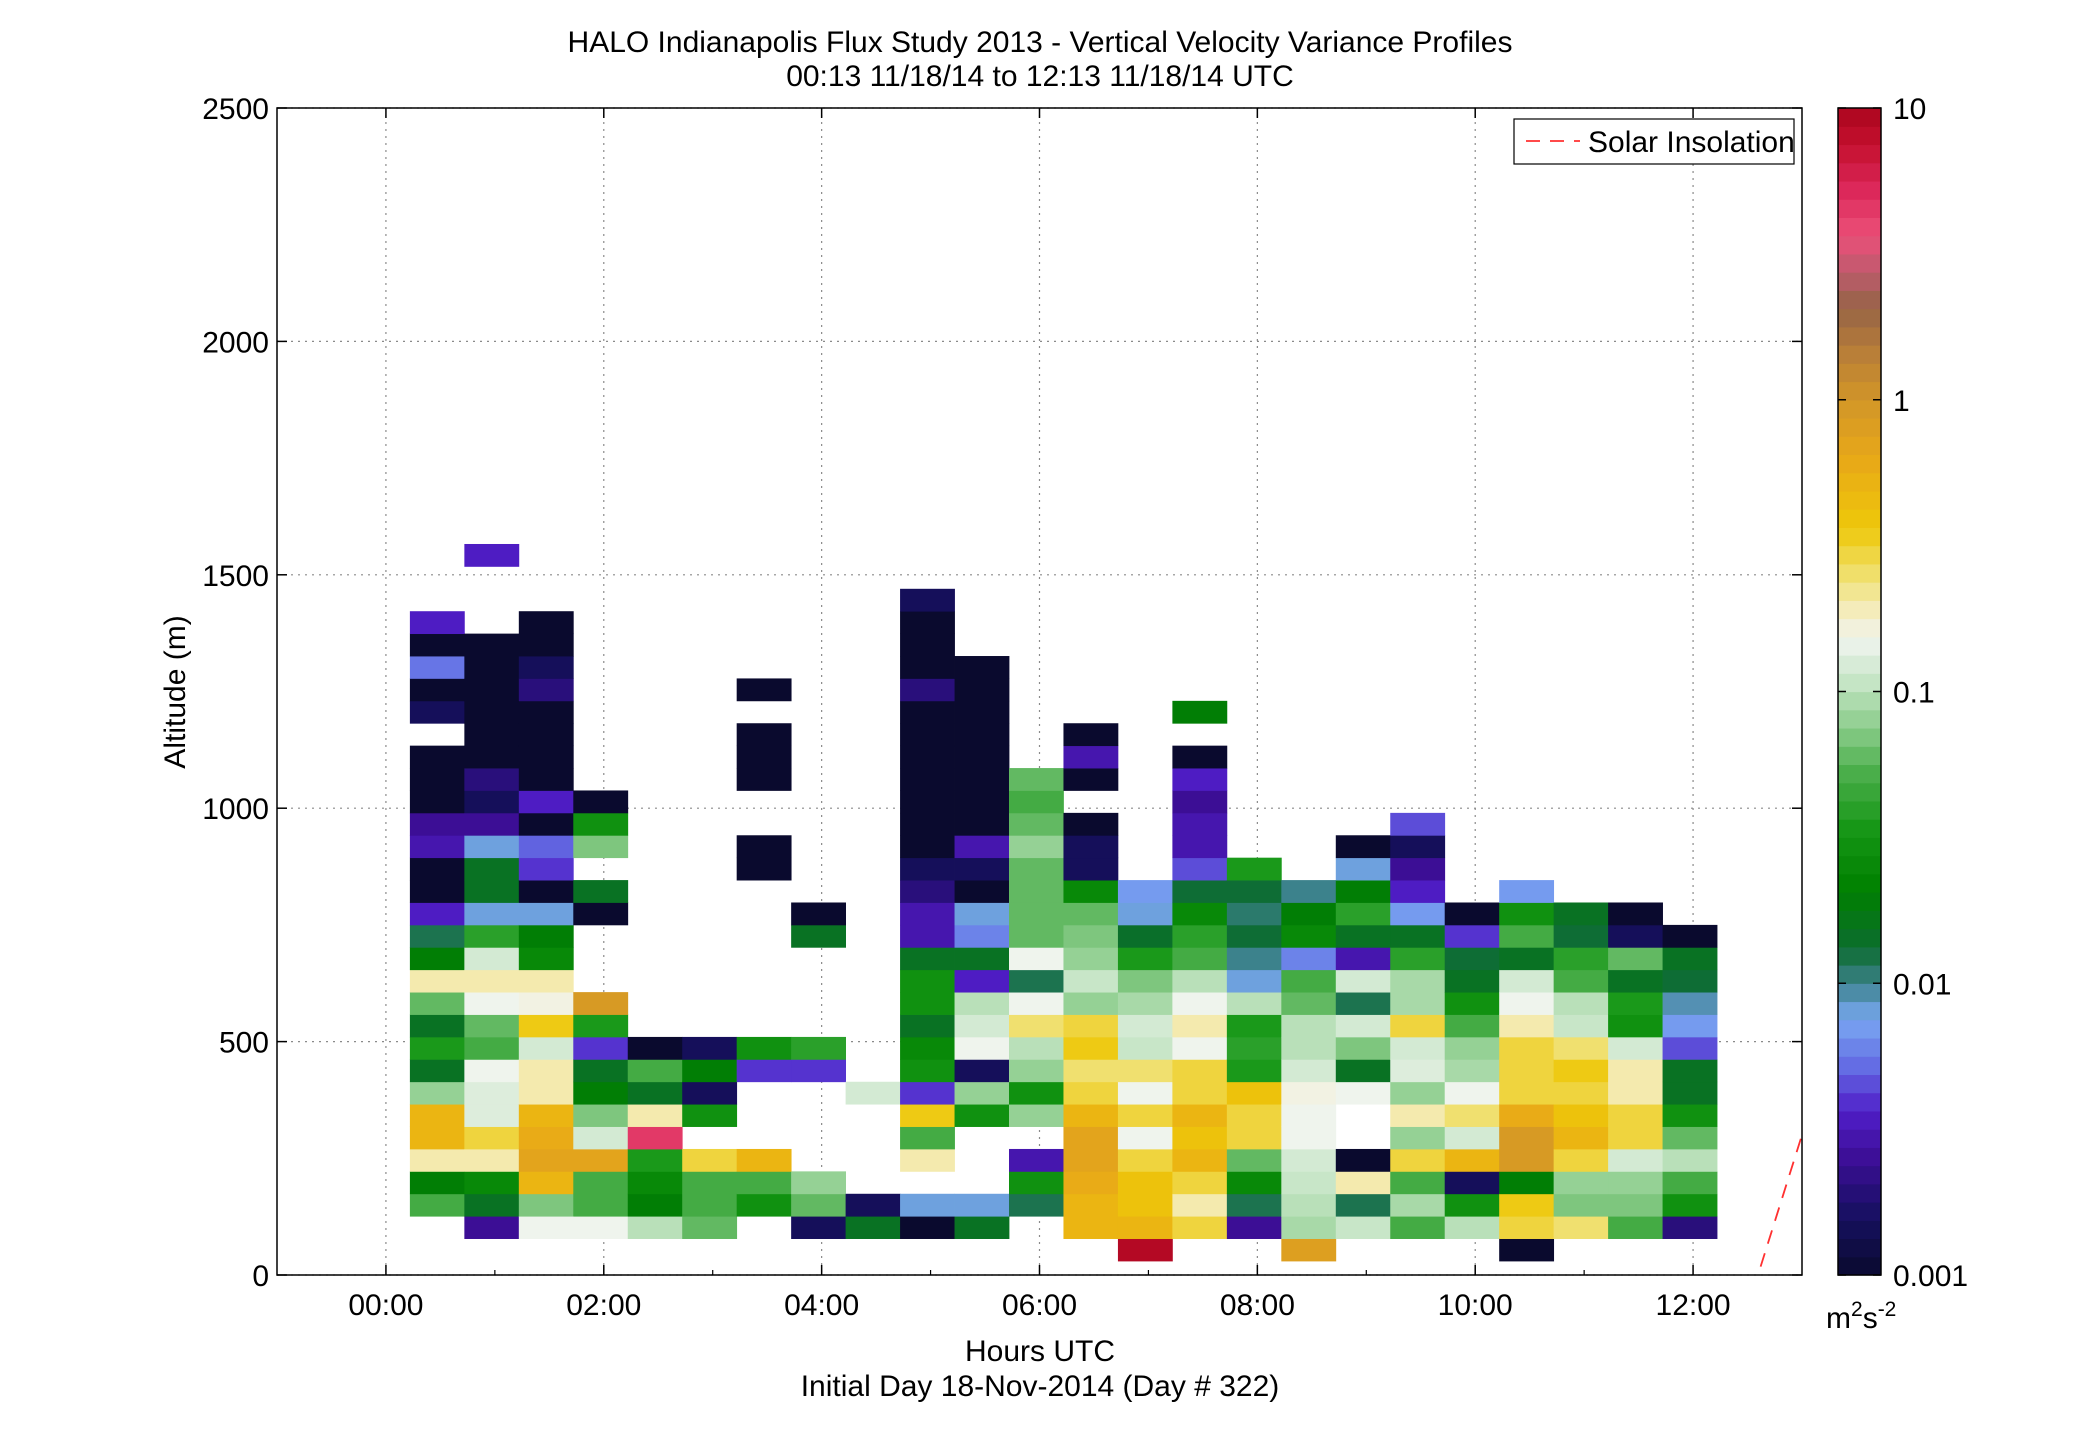 This screenshot has width=2098, height=1430. Describe the element at coordinates (235, 109) in the screenshot. I see `y-tick-label: 2500` at that location.